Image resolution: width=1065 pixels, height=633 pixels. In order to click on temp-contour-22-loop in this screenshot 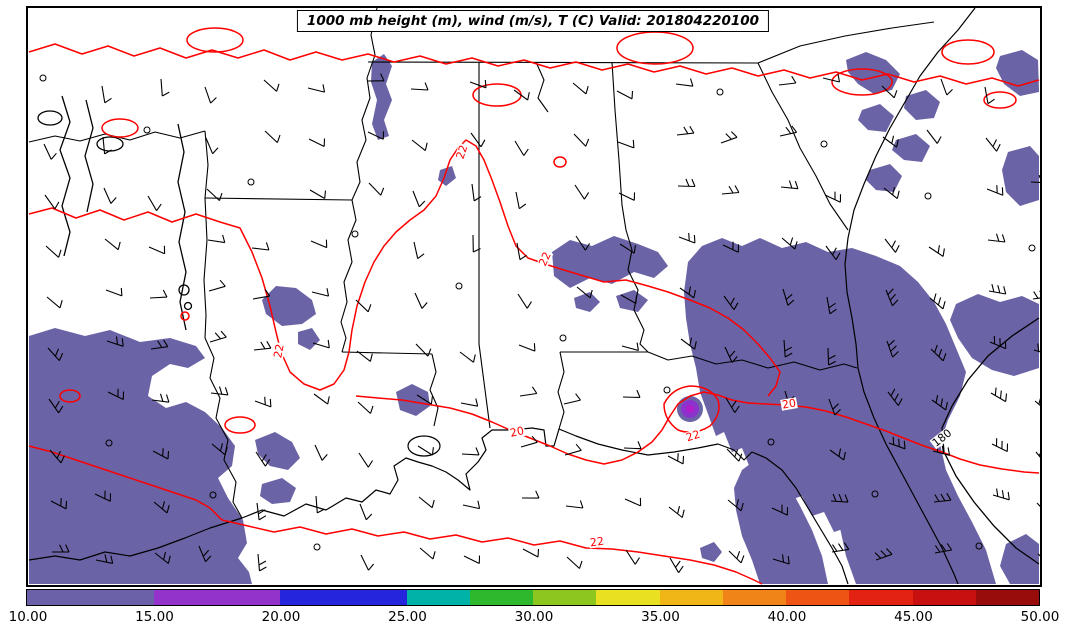, I will do `click(691, 409)`.